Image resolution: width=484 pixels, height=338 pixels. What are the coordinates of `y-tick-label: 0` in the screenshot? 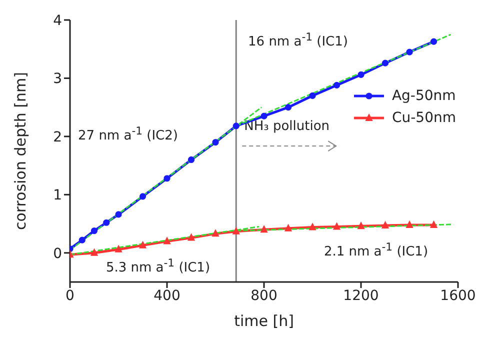 It's located at (57, 254).